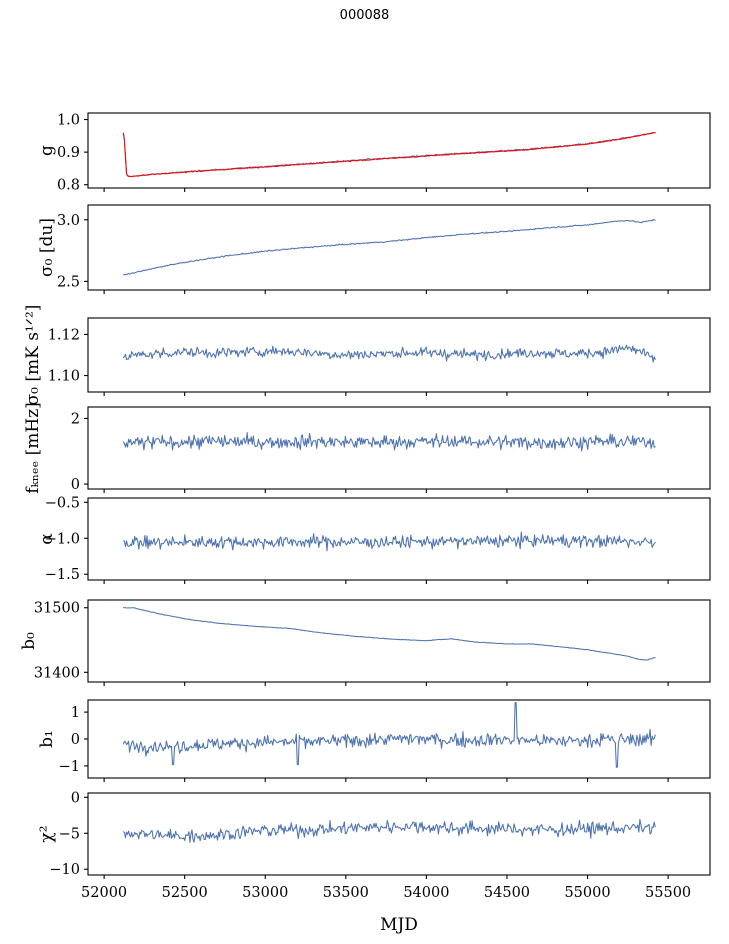  What do you see at coordinates (62, 539) in the screenshot?
I see `y-tick-label: −1.0` at bounding box center [62, 539].